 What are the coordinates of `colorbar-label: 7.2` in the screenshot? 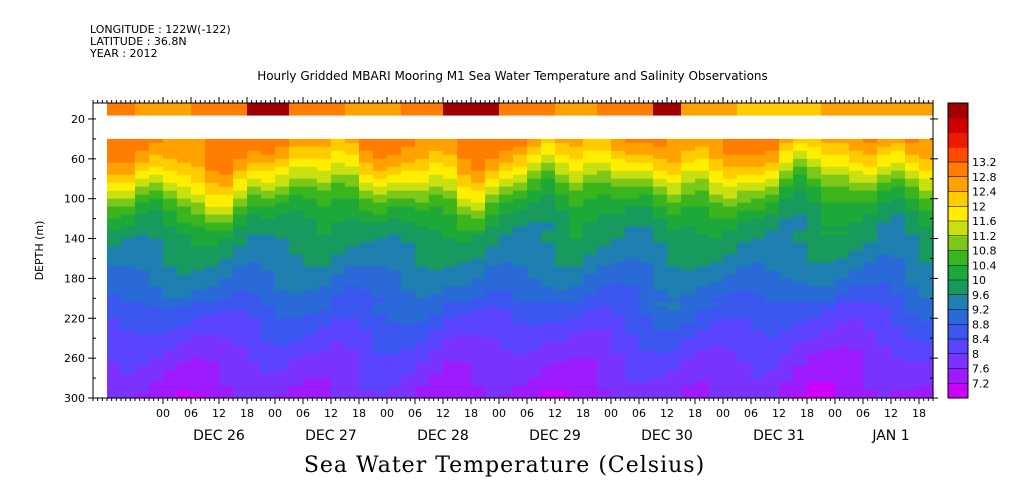 It's located at (981, 383).